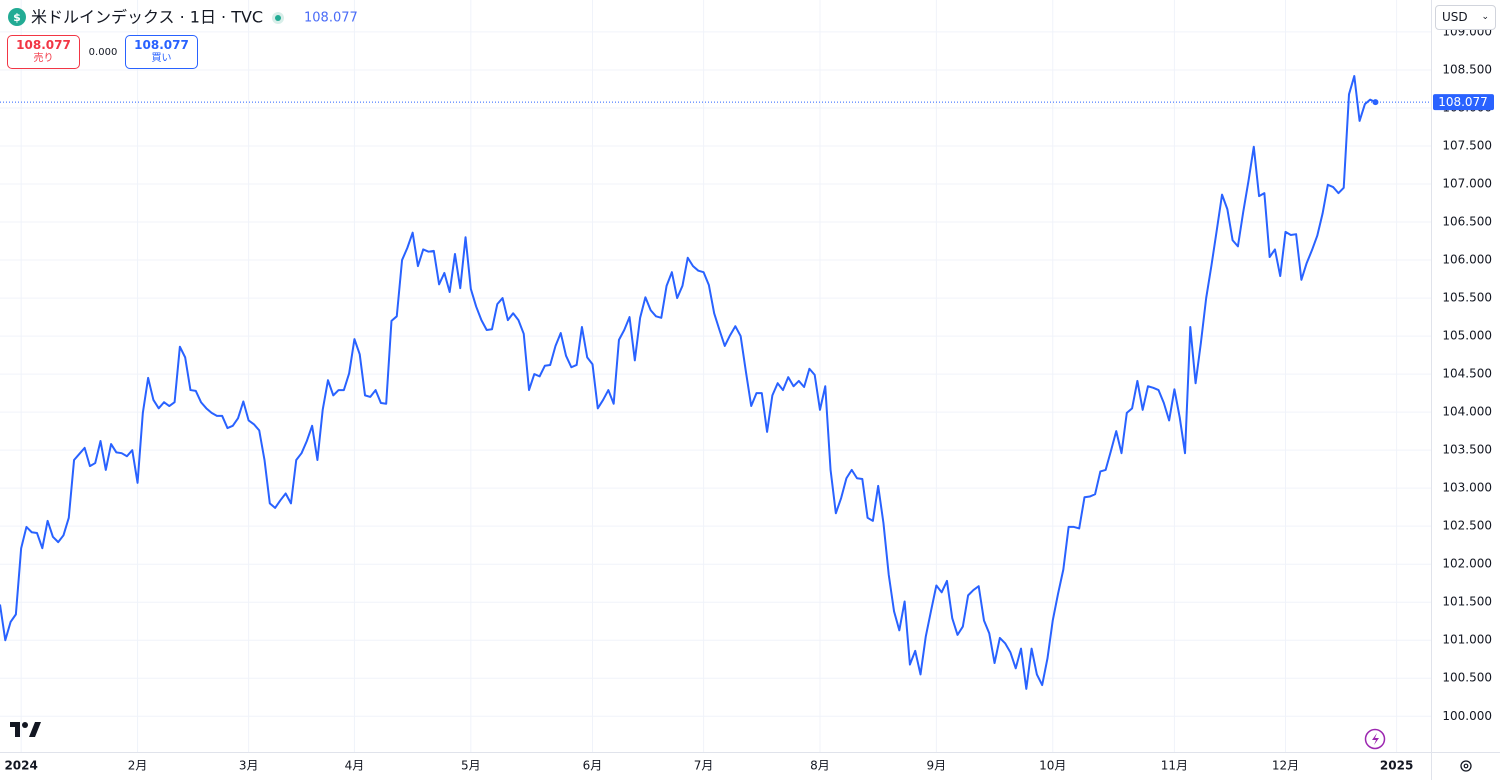  I want to click on y-tick-label: 102.500, so click(1467, 526).